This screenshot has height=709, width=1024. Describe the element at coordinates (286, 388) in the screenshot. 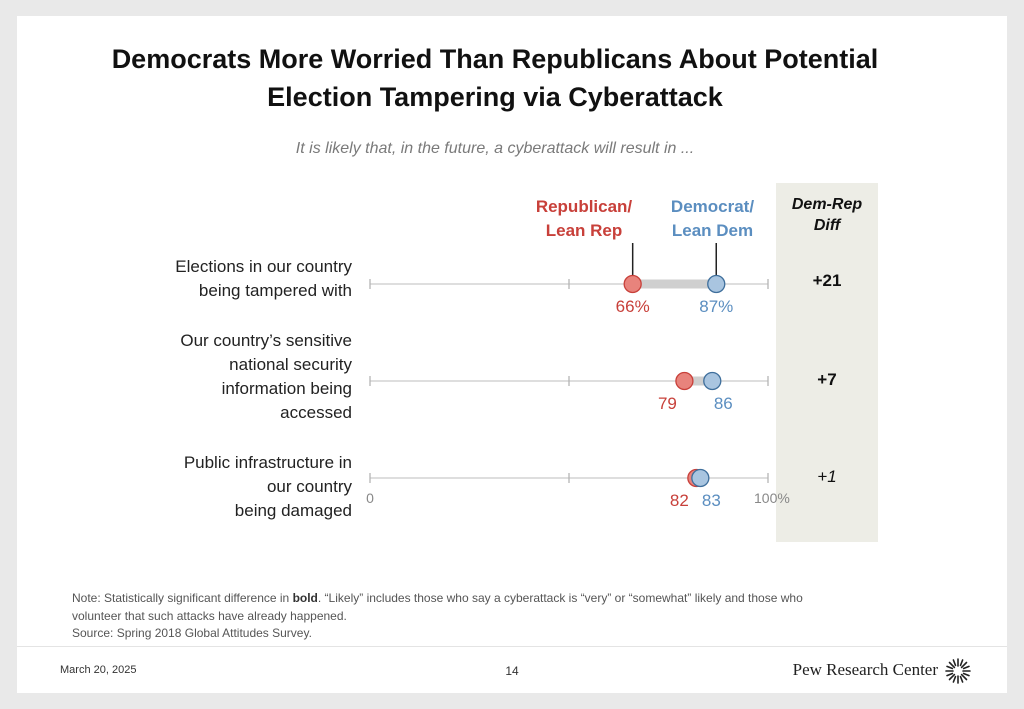

I see `row-label-line: information being` at that location.